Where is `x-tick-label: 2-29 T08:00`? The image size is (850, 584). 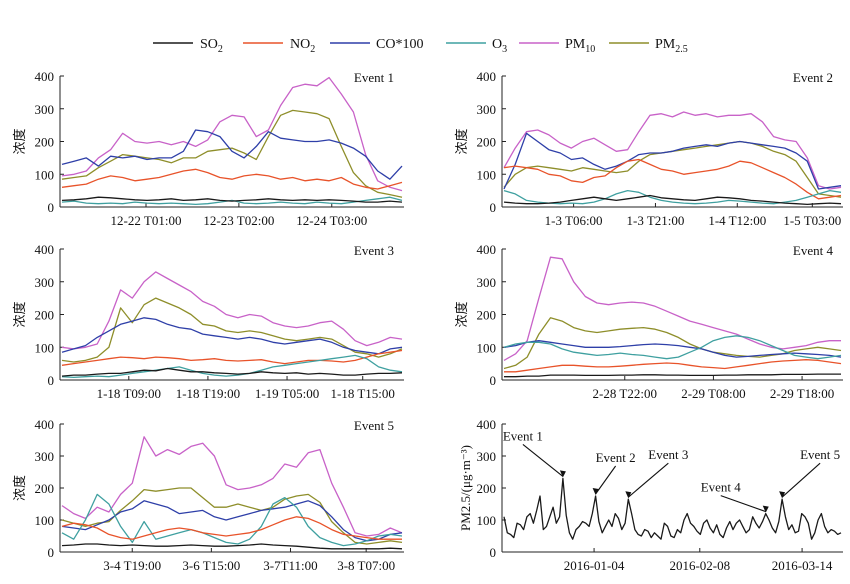
x-tick-label: 2-29 T08:00 is located at coordinates (713, 393).